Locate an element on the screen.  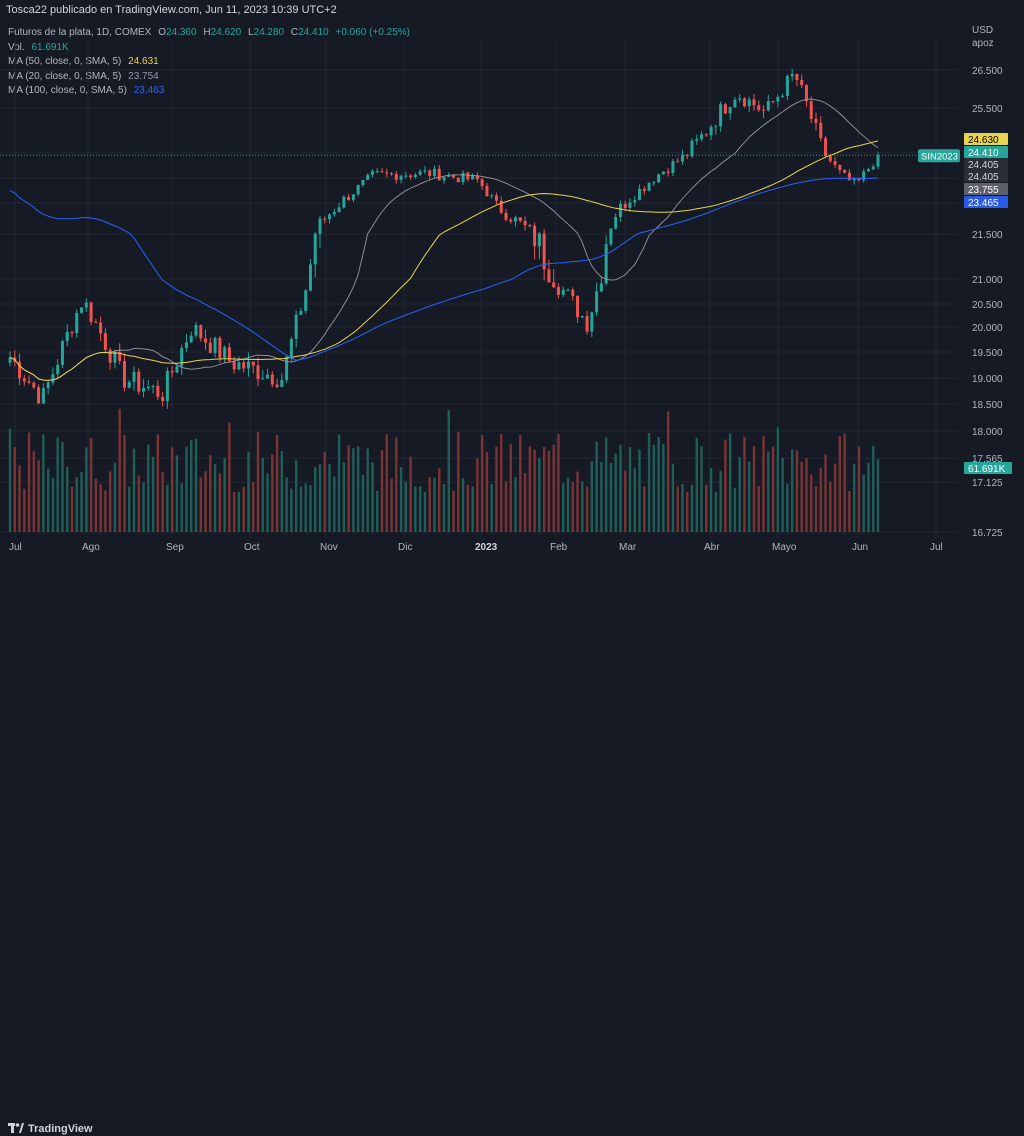
unit-label: apoz is located at coordinates (983, 43).